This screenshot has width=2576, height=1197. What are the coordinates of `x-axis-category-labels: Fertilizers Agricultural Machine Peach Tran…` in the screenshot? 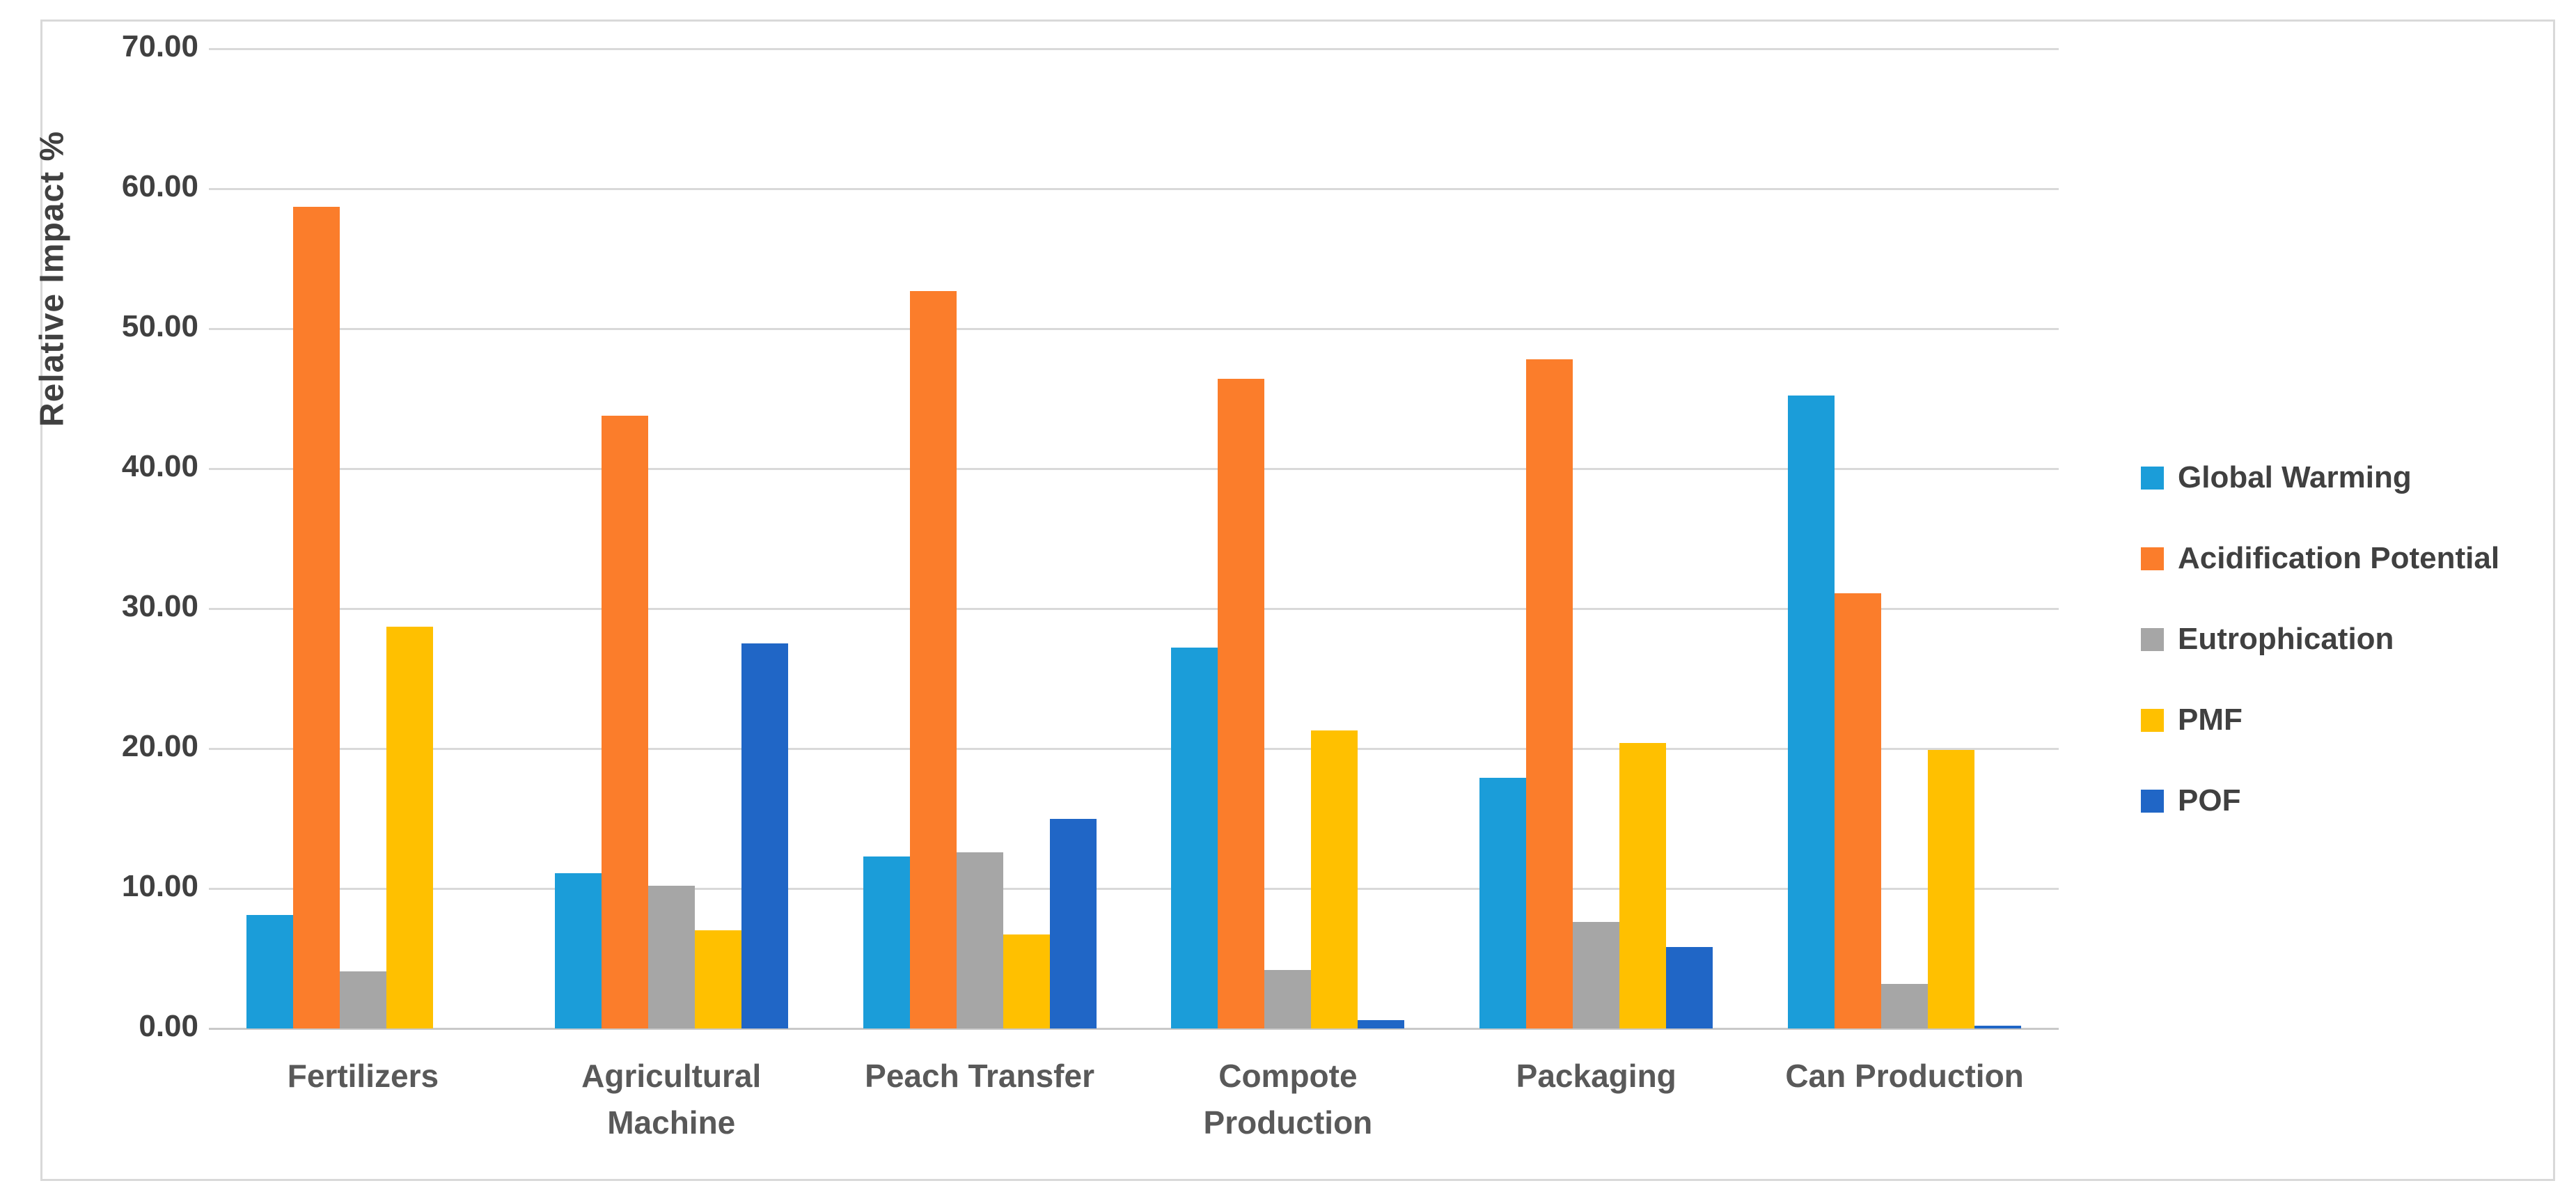 It's located at (1134, 1099).